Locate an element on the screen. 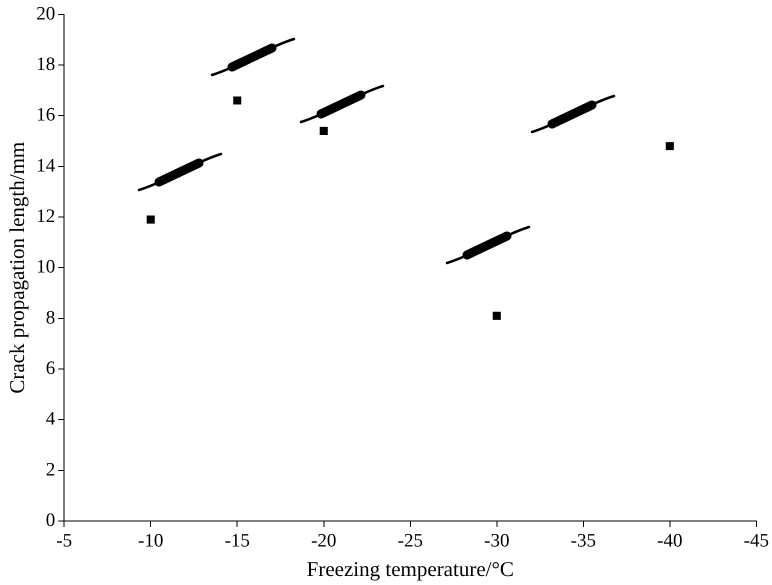  x-tick-label: -15 is located at coordinates (237, 541).